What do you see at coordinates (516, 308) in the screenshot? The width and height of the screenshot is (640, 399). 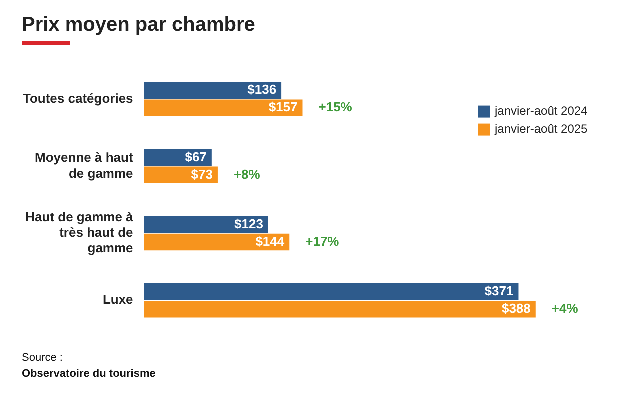 I see `data-label: $388` at bounding box center [516, 308].